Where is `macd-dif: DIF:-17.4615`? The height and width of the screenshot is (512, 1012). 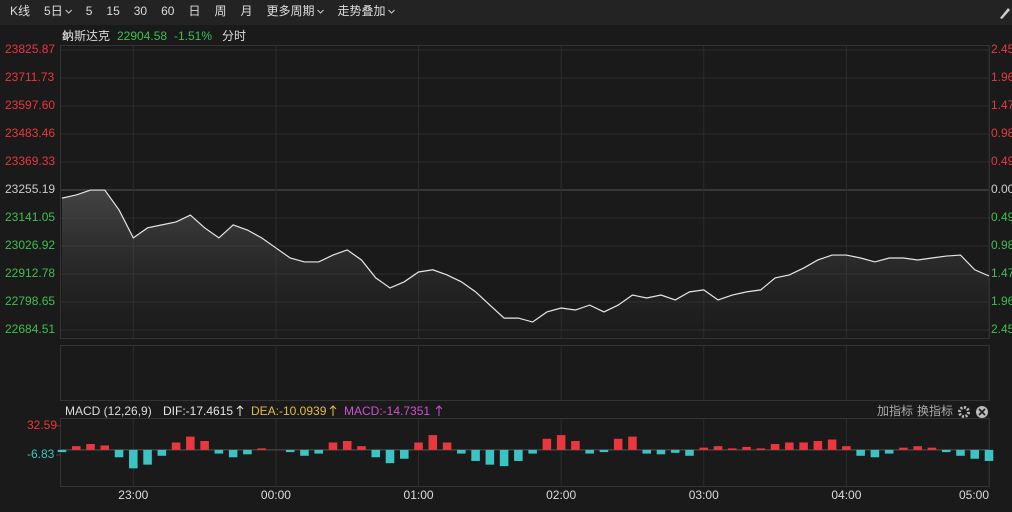
macd-dif: DIF:-17.4615 is located at coordinates (198, 411).